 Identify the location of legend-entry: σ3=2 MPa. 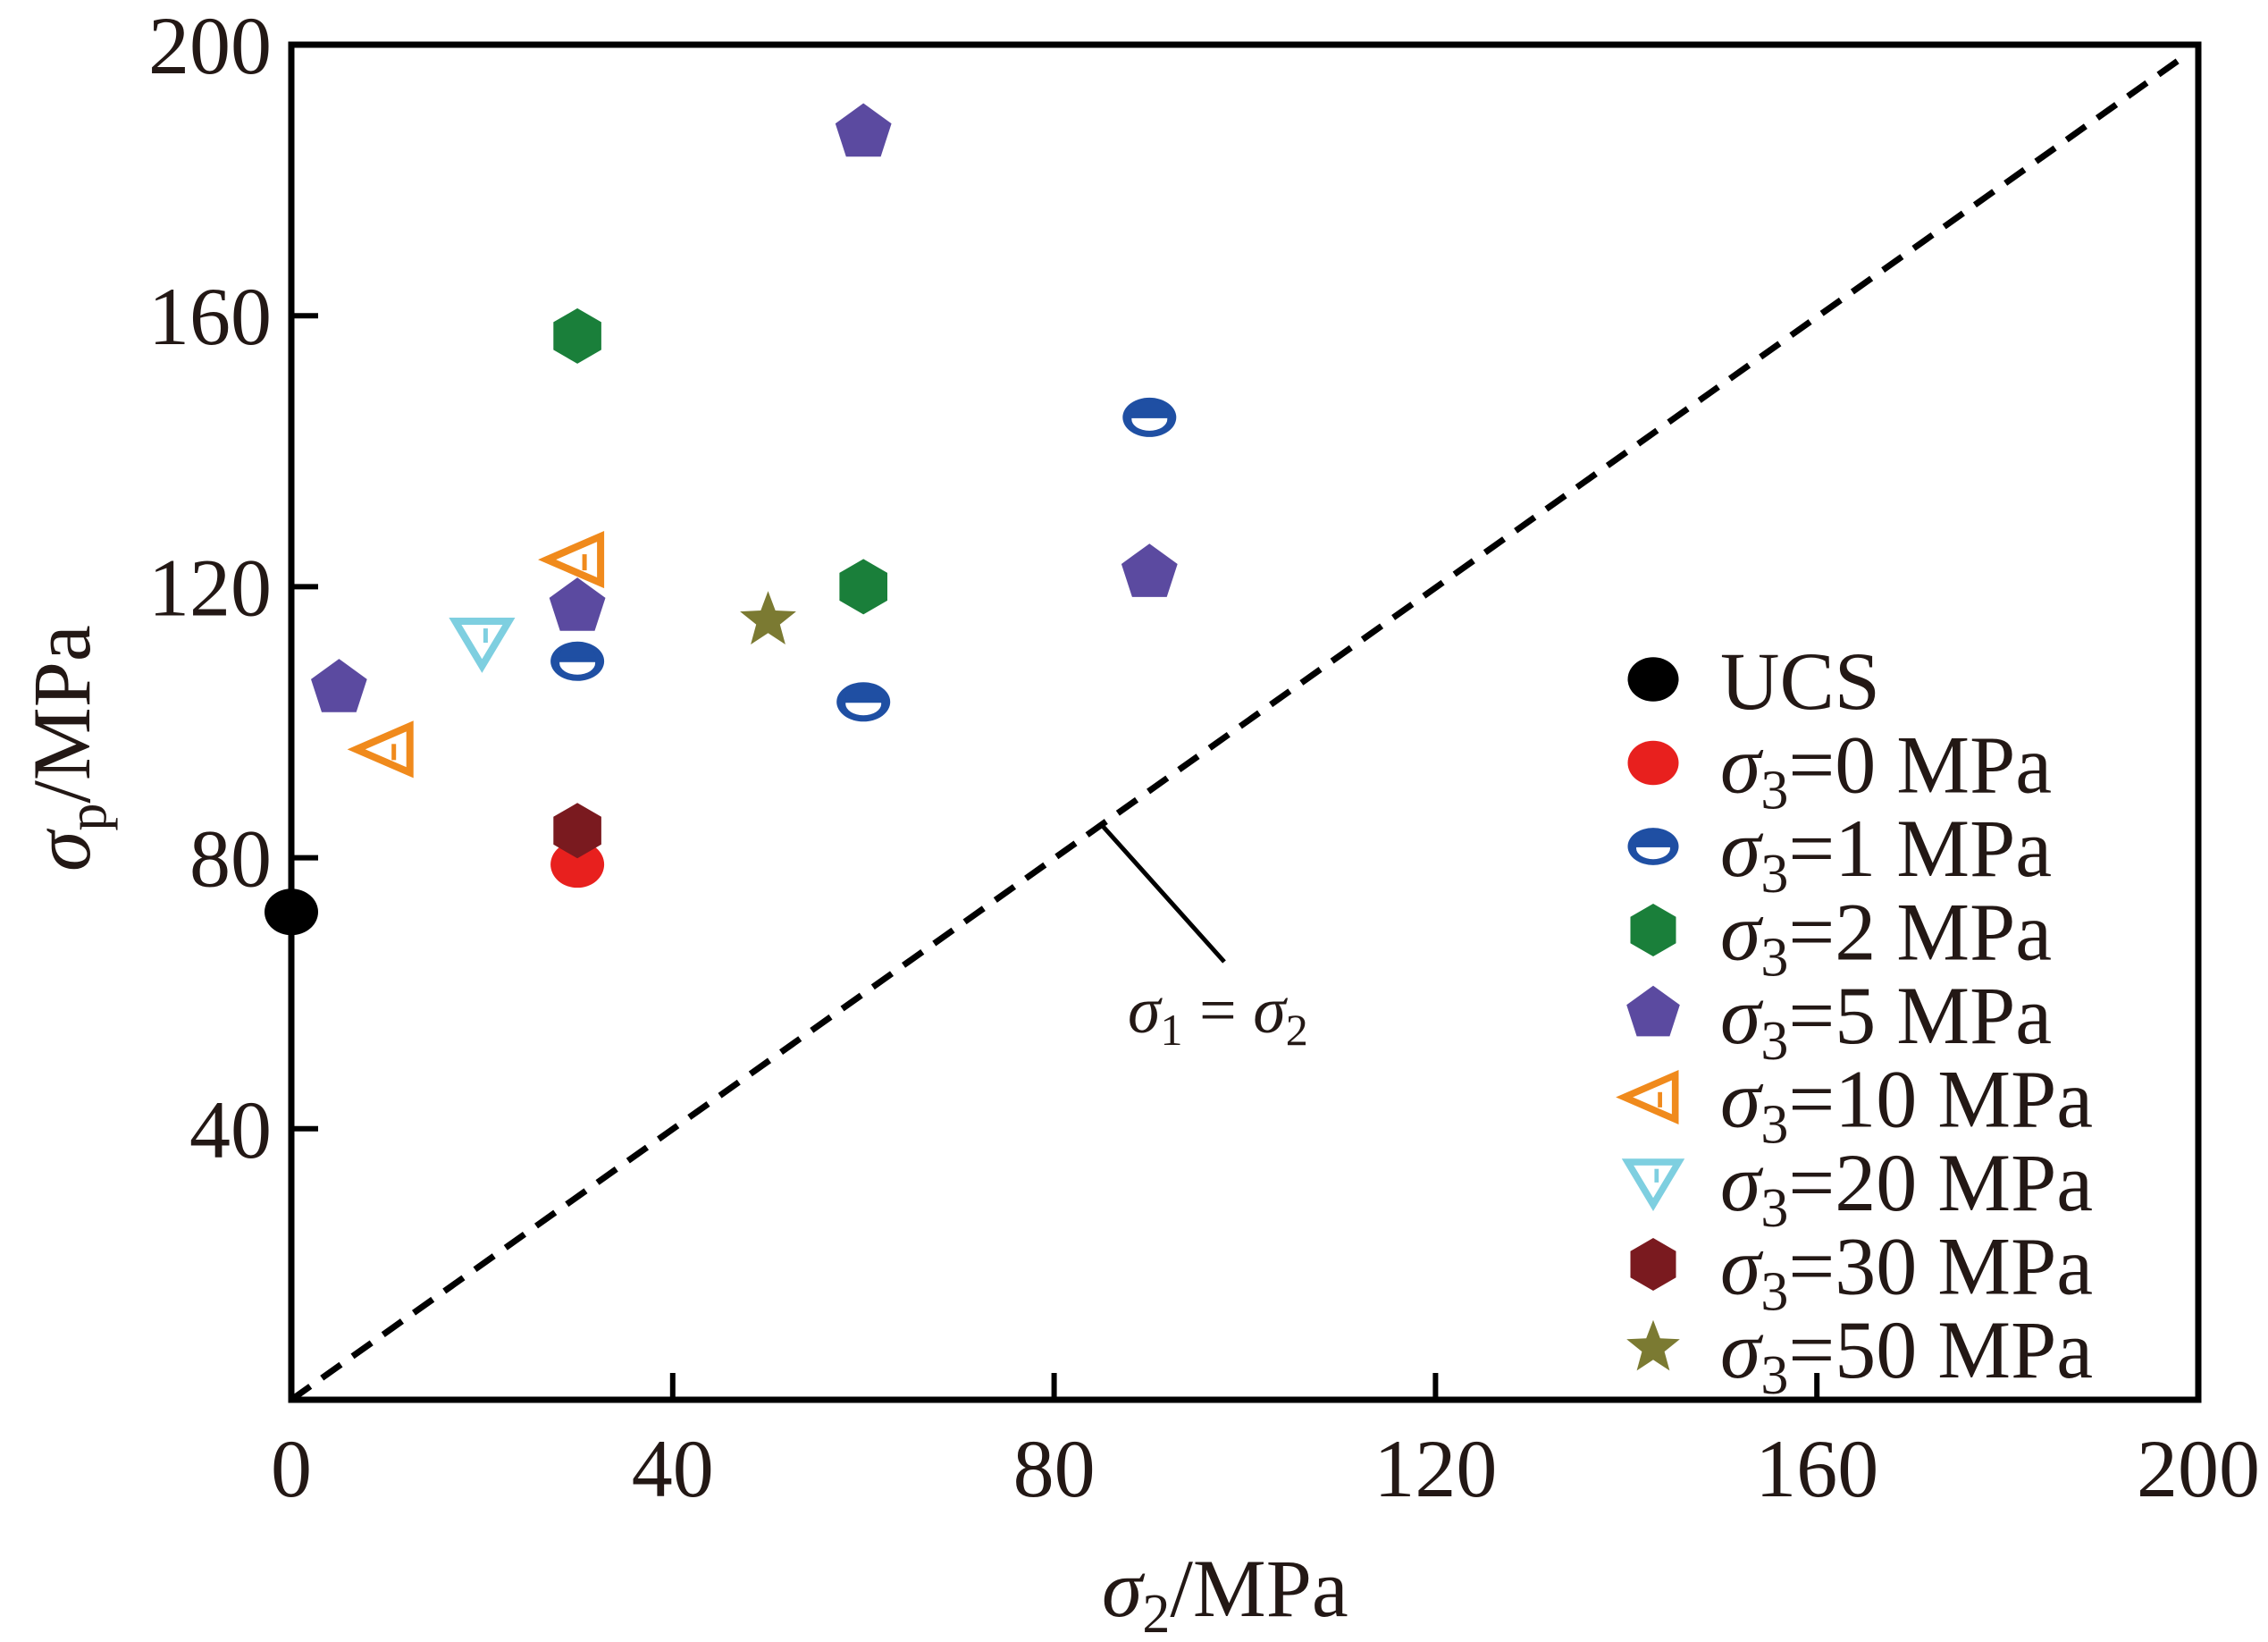
(1841, 938).